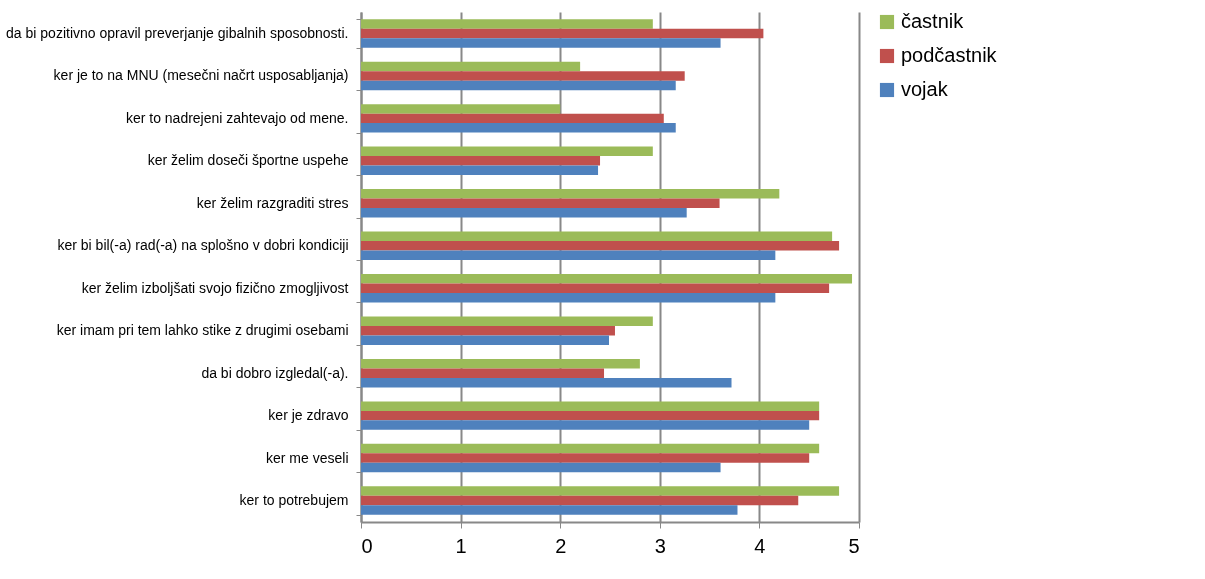  Describe the element at coordinates (202, 330) in the screenshot. I see `y-tick-label: ker imam pri tem lahko stike z drugimi osebami` at that location.